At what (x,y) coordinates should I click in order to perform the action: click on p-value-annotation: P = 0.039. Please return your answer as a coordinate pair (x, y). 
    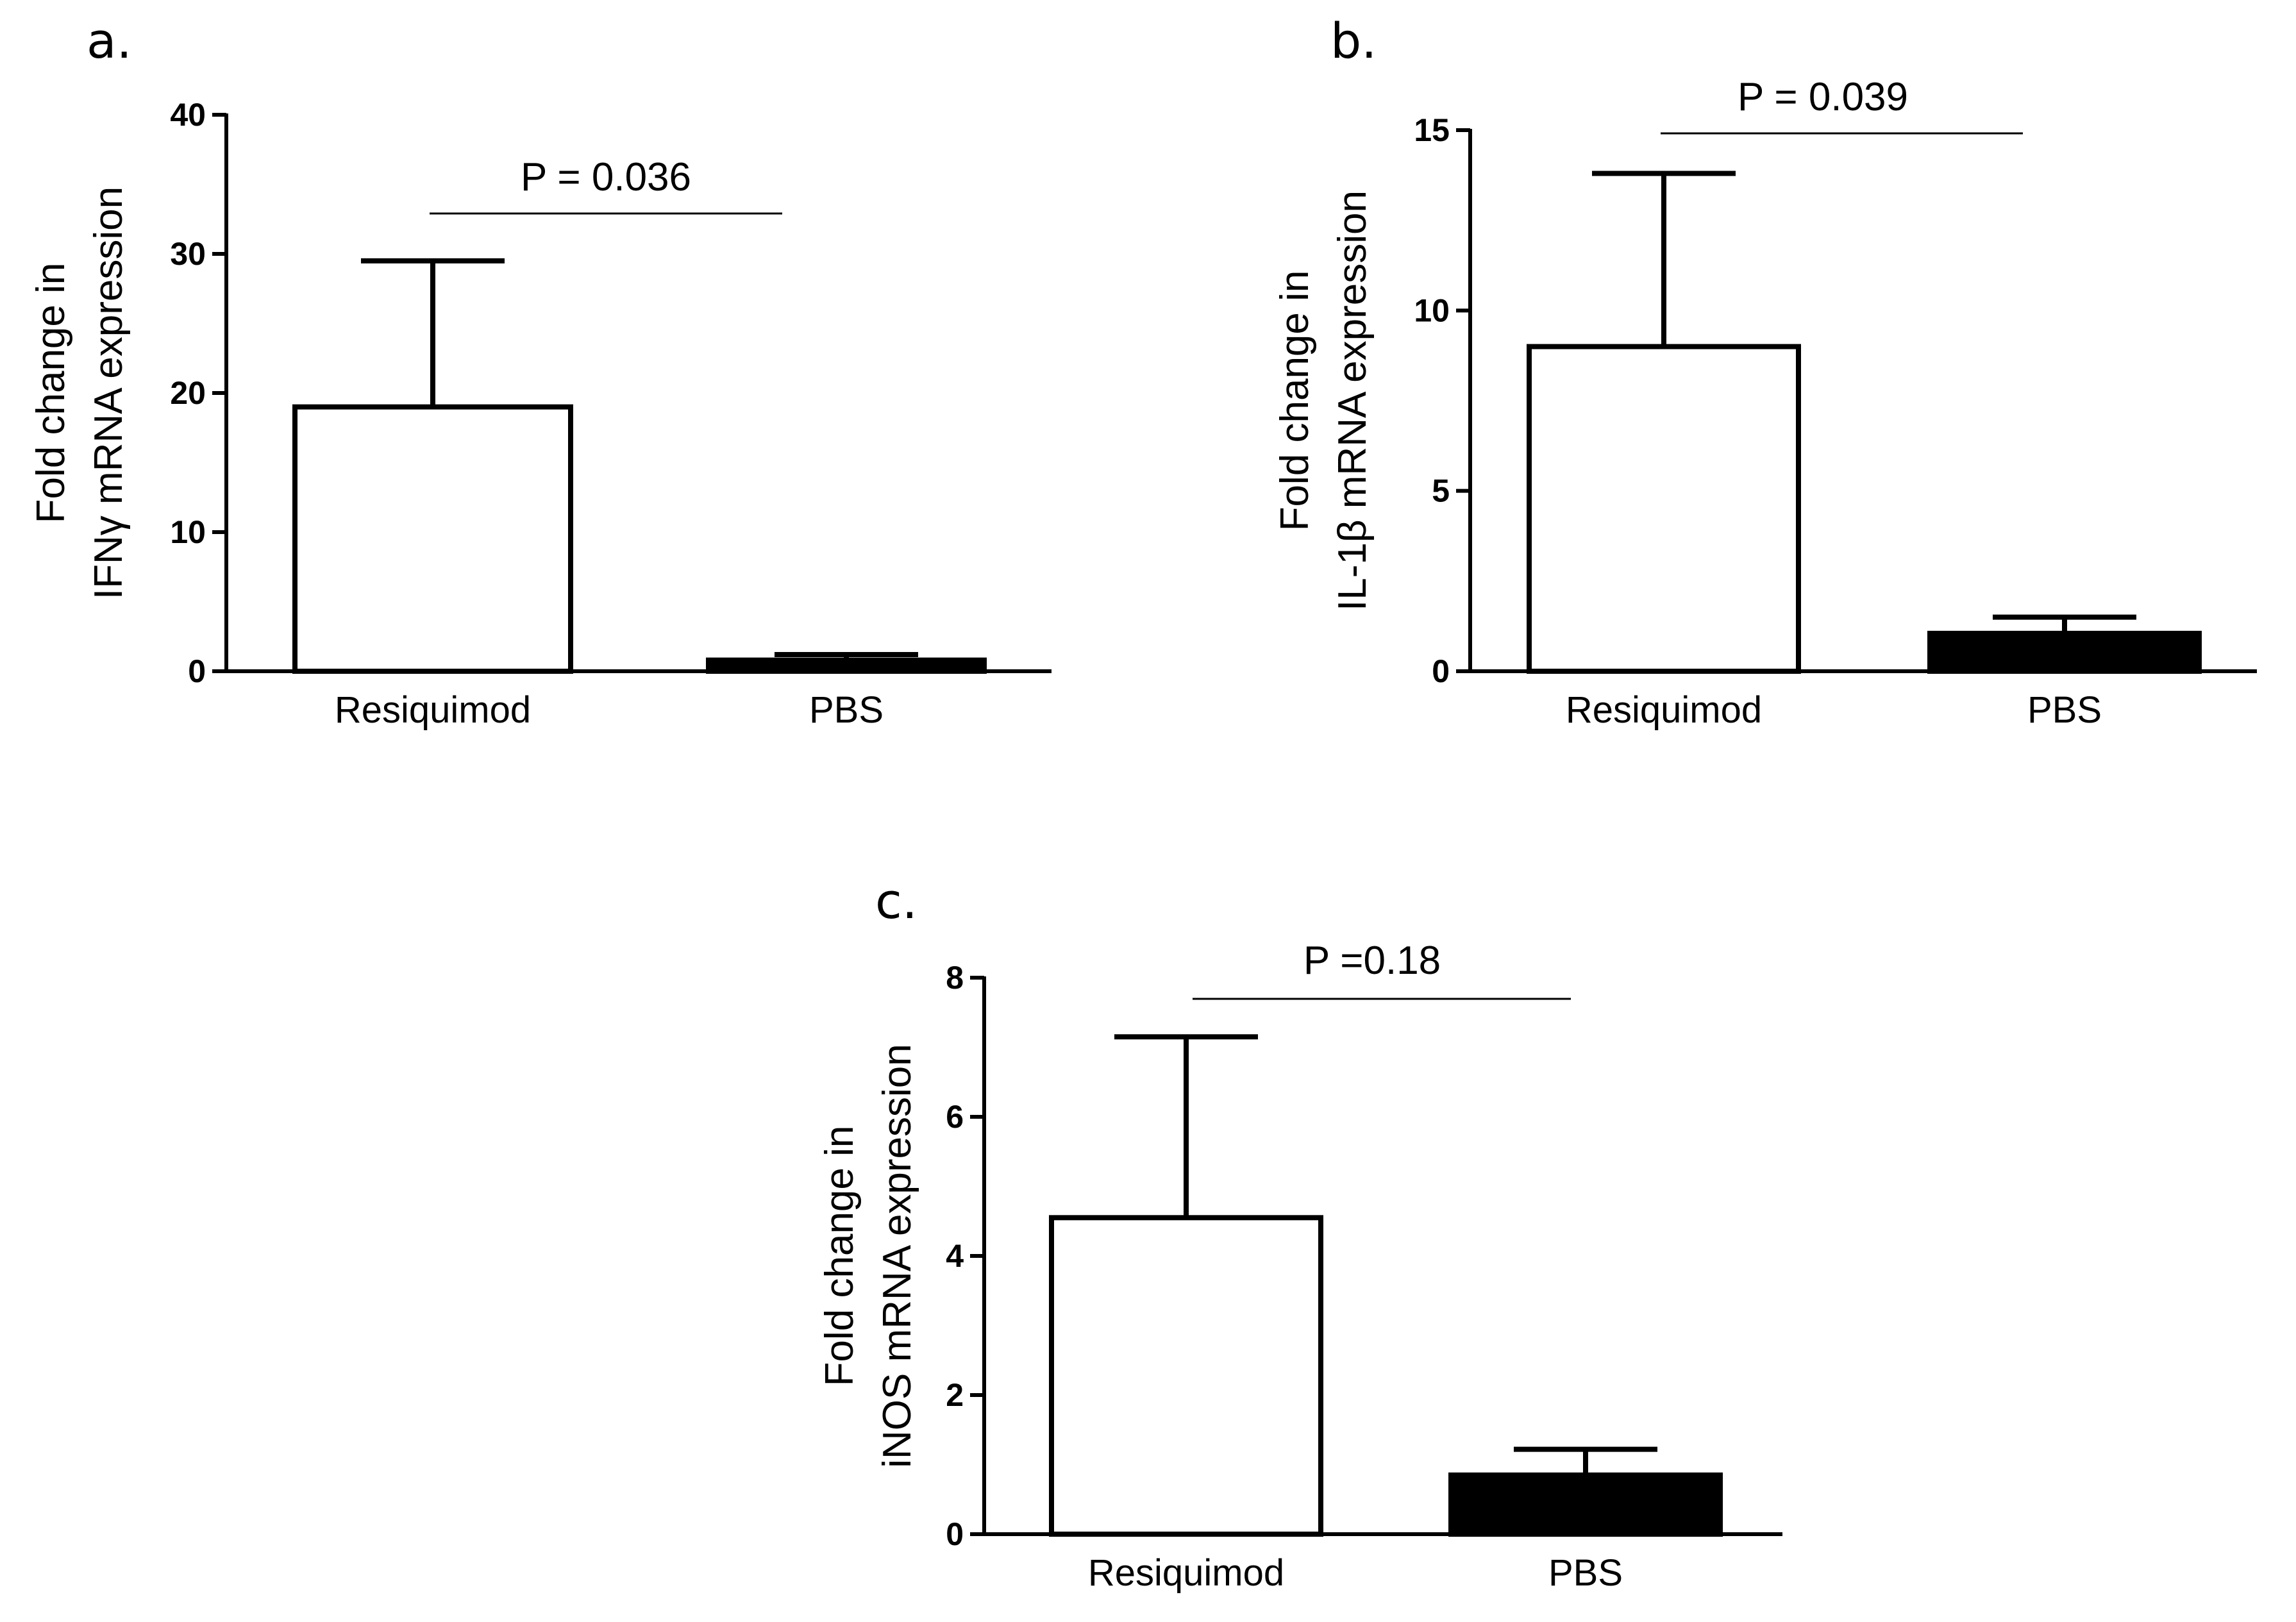
    Looking at the image, I should click on (1823, 97).